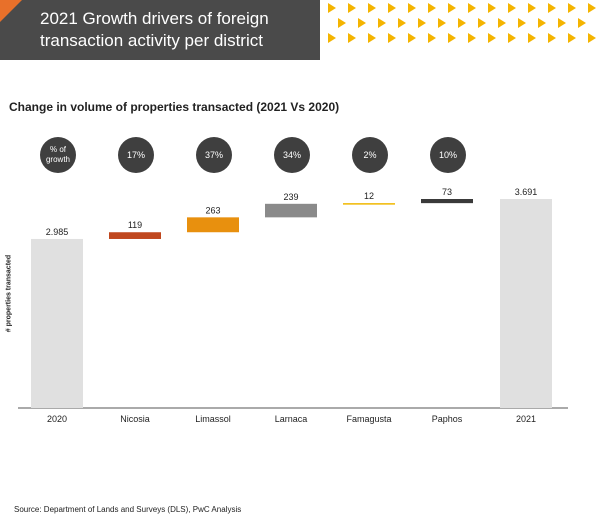 Image resolution: width=600 pixels, height=524 pixels. I want to click on x-tick-2021: 2021, so click(526, 419).